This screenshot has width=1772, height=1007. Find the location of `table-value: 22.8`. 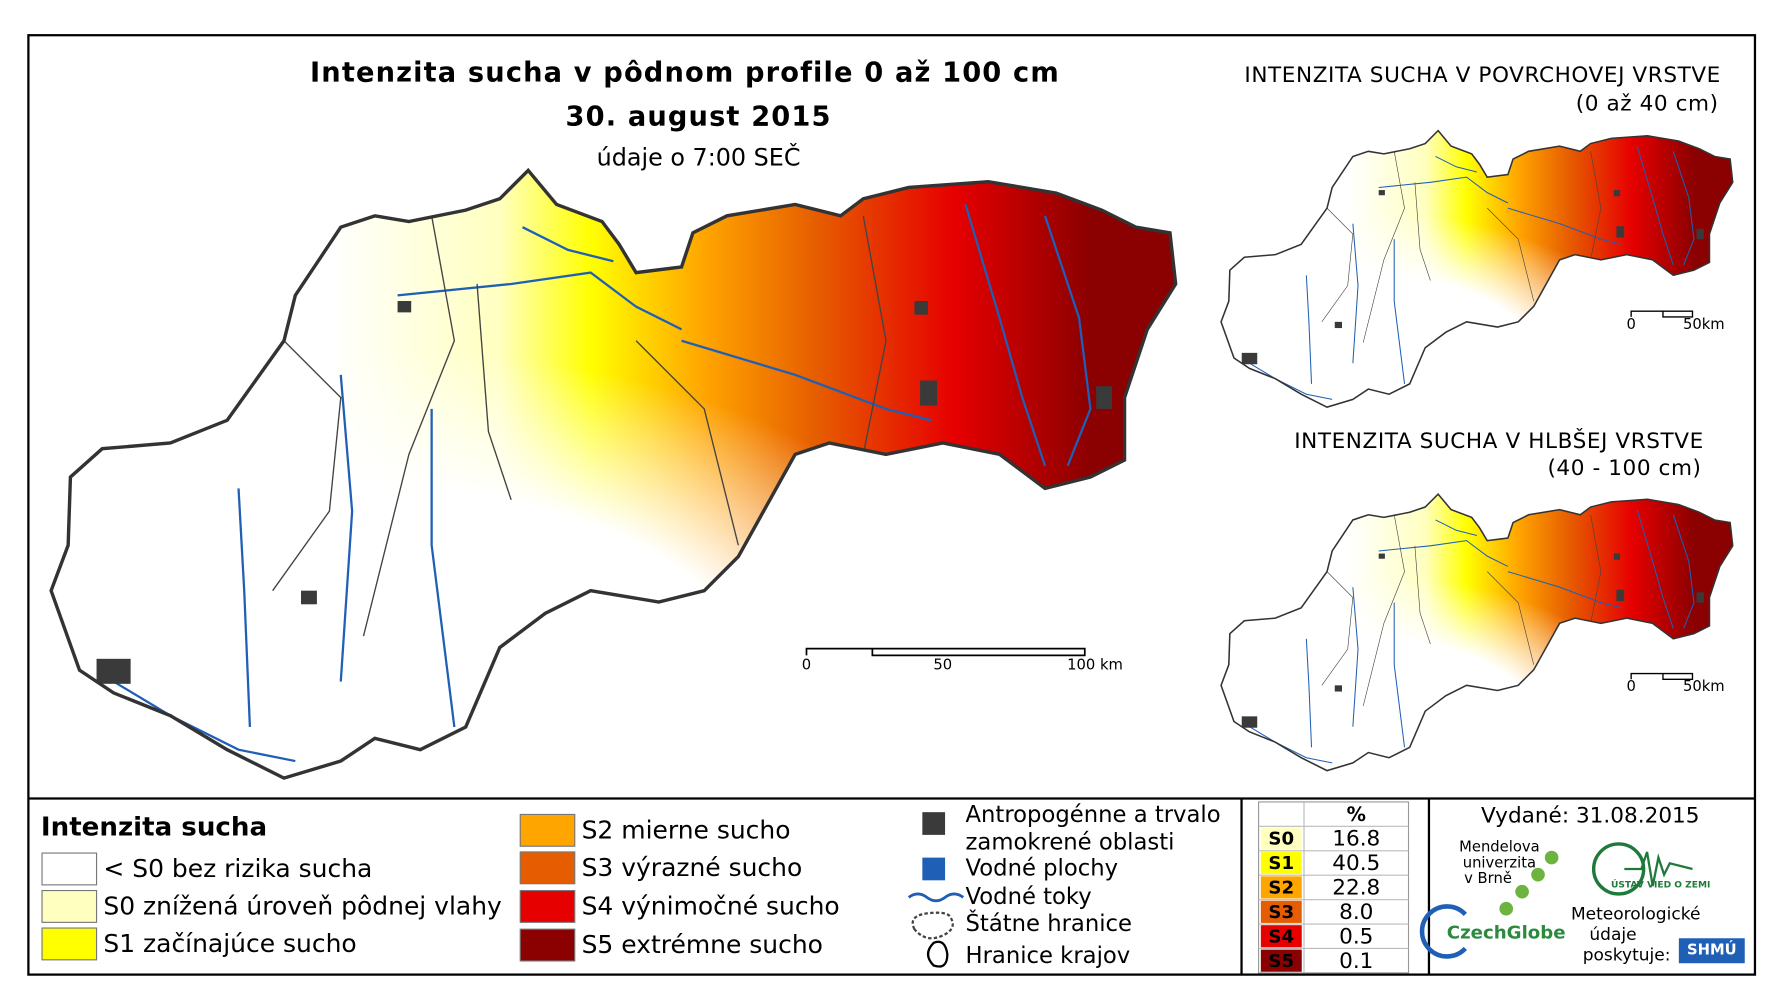

table-value: 22.8 is located at coordinates (1356, 888).